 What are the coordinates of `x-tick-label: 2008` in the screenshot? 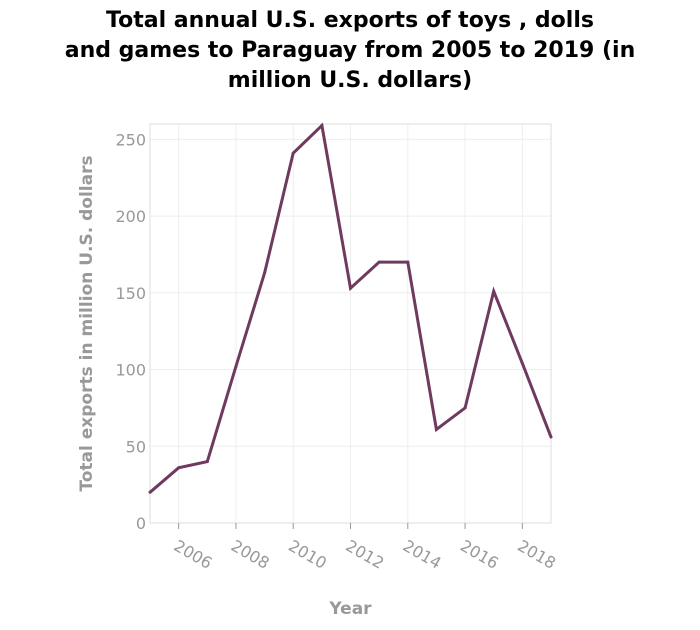 It's located at (250, 554).